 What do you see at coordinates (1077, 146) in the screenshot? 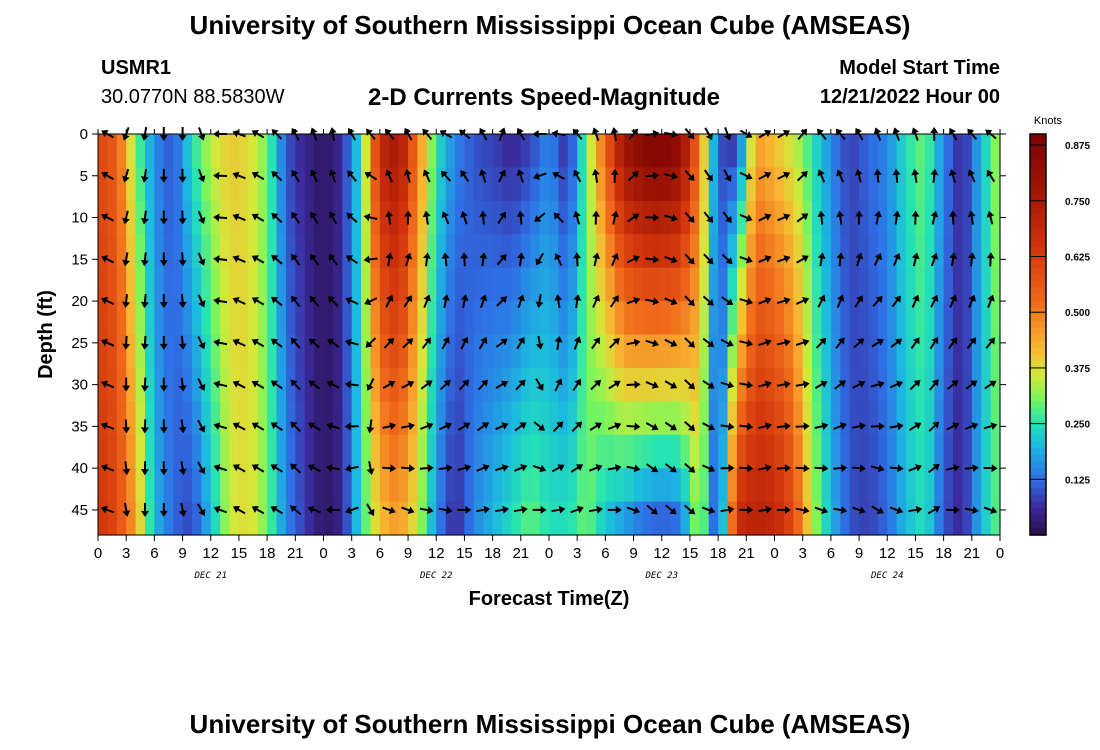
I see `colorbar-tick-label: 0.875` at bounding box center [1077, 146].